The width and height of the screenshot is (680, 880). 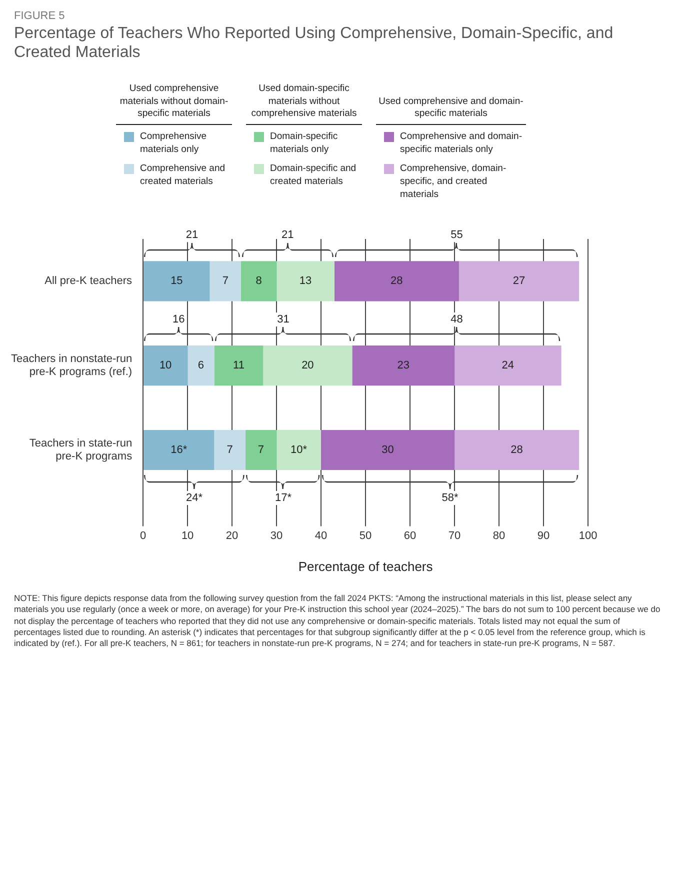 What do you see at coordinates (388, 450) in the screenshot?
I see `data-label: 30` at bounding box center [388, 450].